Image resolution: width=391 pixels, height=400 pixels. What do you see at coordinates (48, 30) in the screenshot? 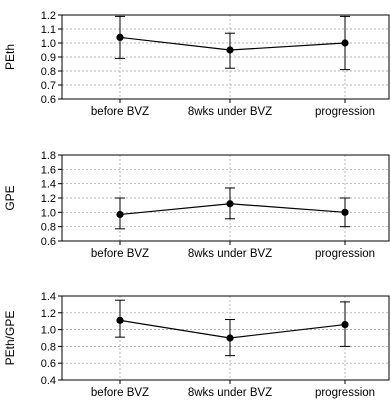
I see `y-tick-label: 1.1` at bounding box center [48, 30].